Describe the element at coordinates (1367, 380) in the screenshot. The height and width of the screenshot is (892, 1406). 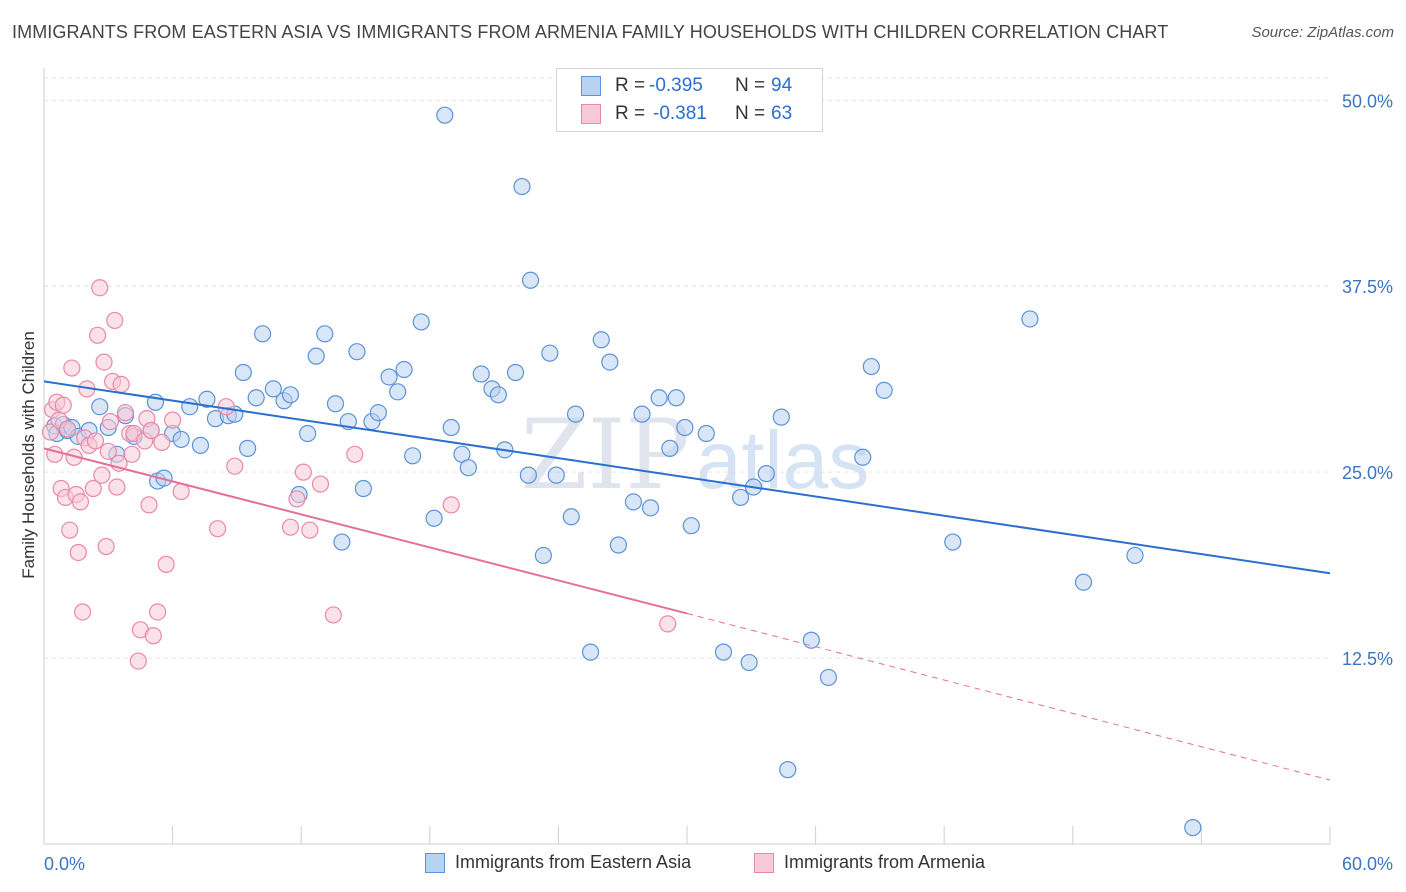
I see `y-tick-labels: 12.5% 25.0% 37.5% 50.0%` at that location.